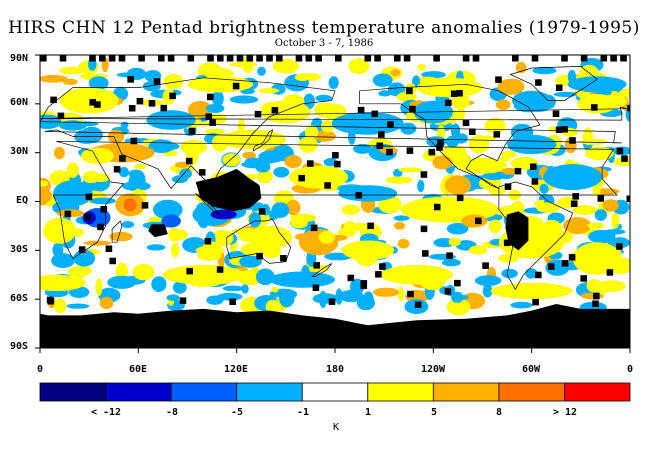  I want to click on colorbar-label-8: 8, so click(499, 412).